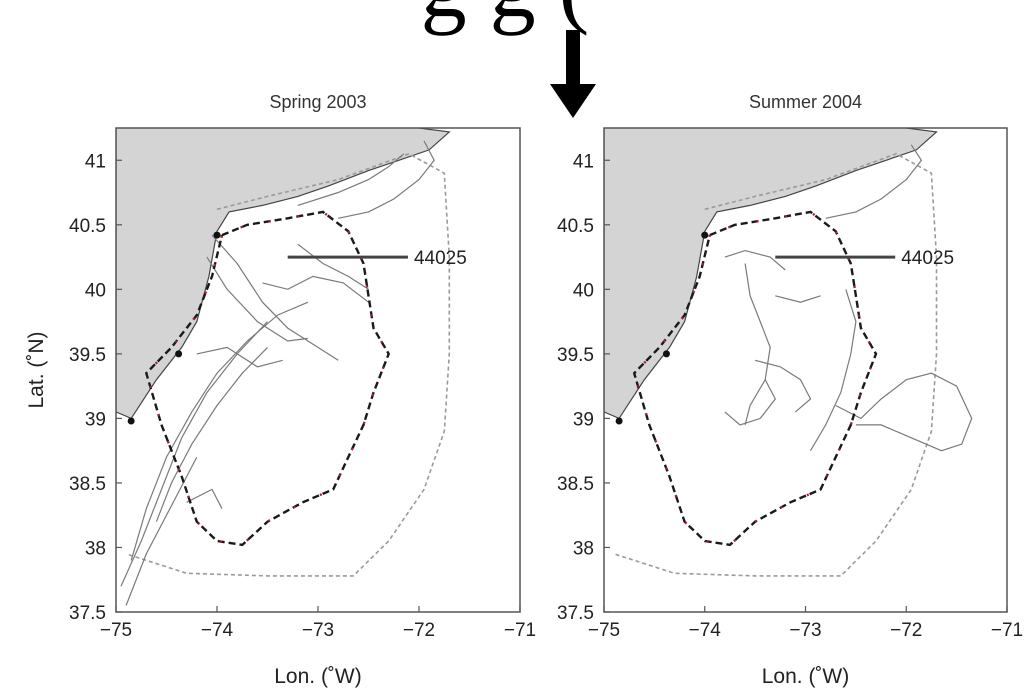  I want to click on panel-title: Spring 2003, so click(317, 102).